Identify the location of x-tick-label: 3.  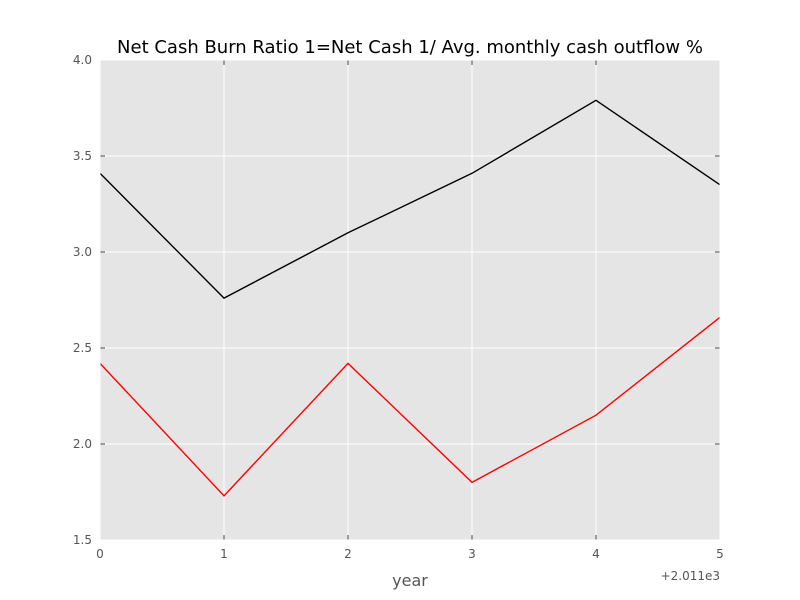
(472, 554).